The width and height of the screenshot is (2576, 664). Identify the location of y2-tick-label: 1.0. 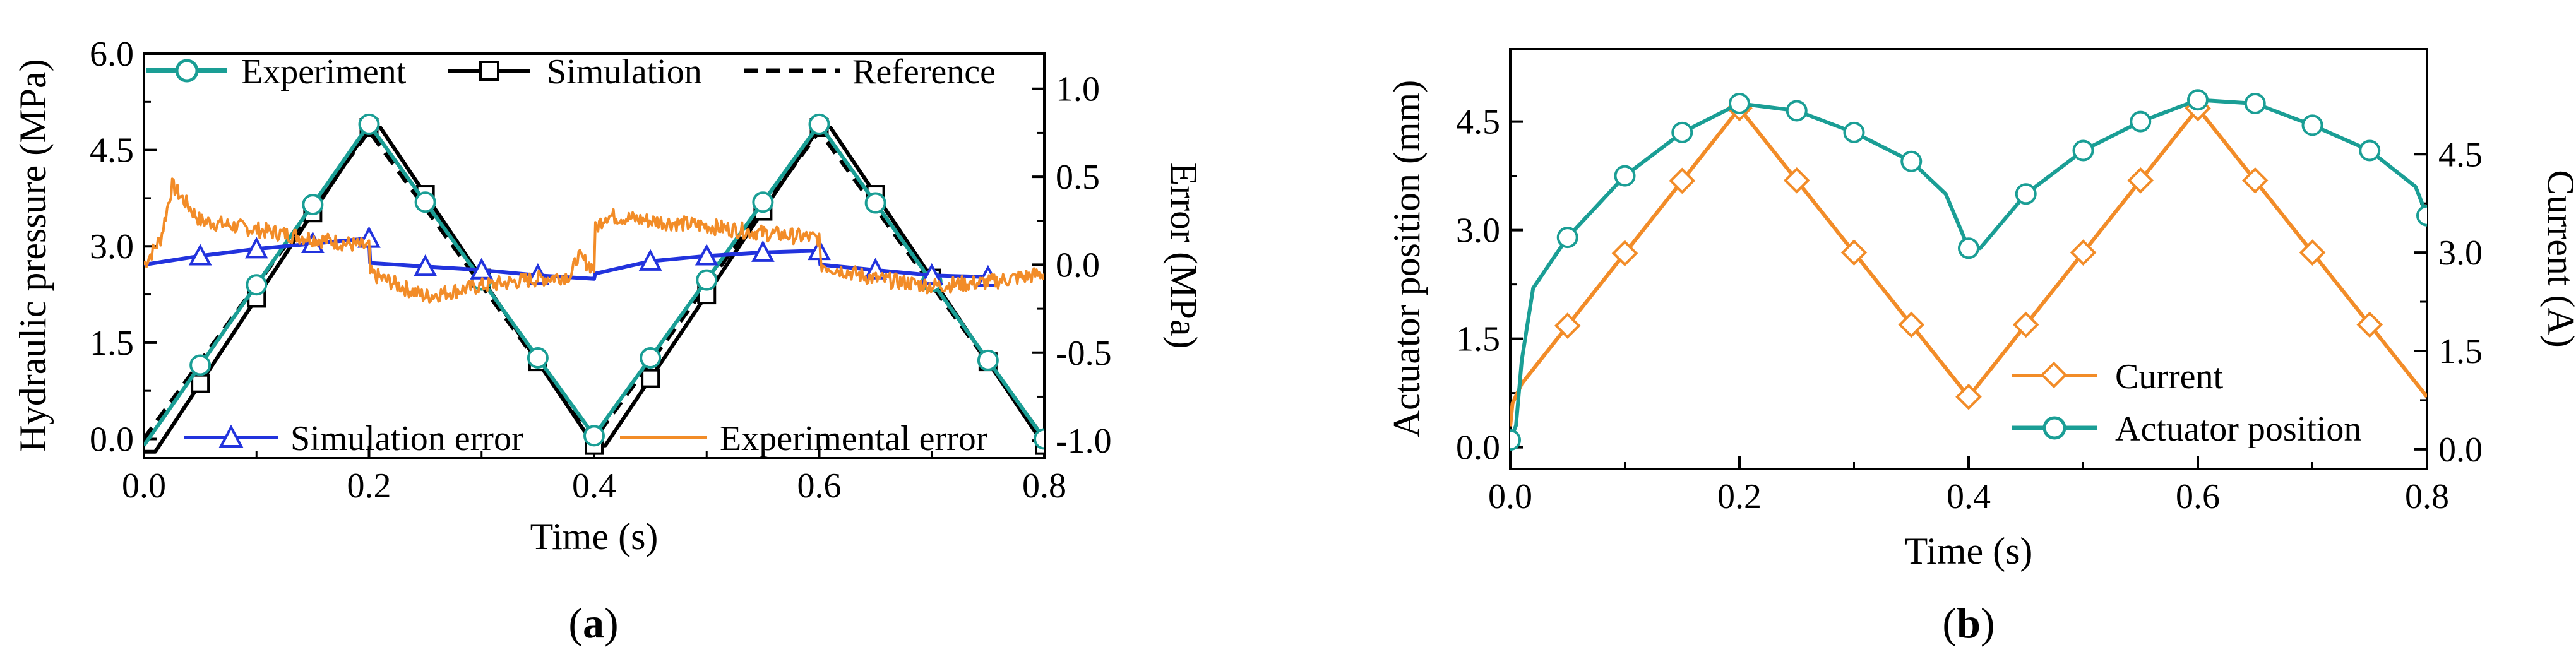
(1078, 89).